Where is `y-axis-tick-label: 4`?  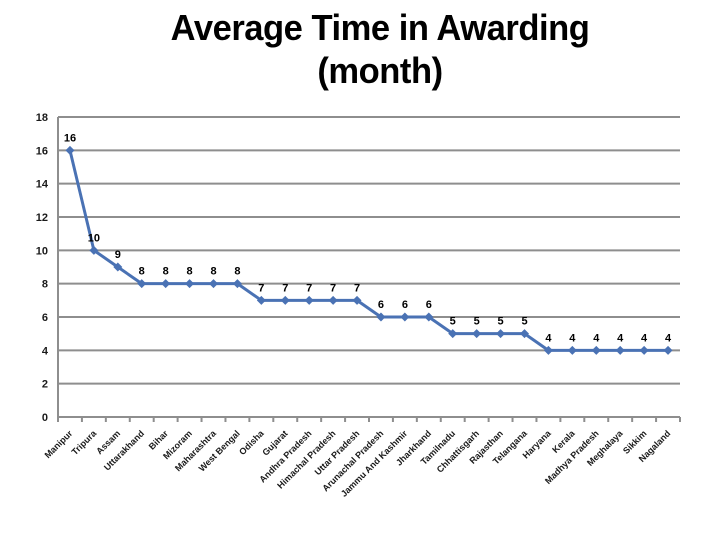 y-axis-tick-label: 4 is located at coordinates (45, 351).